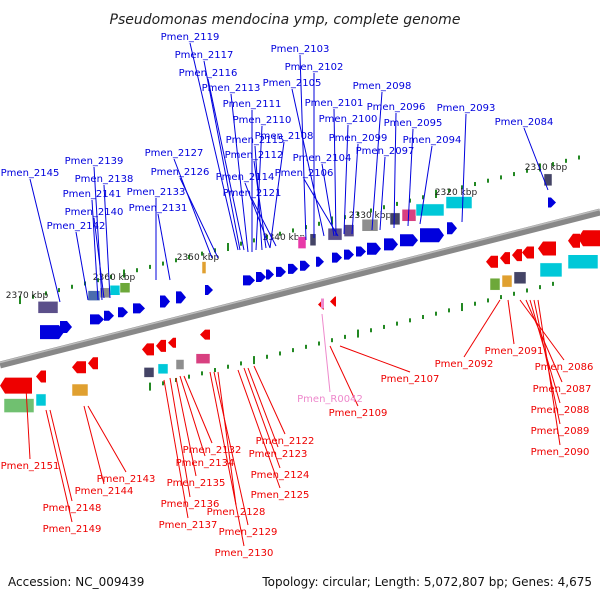 Image resolution: width=600 pixels, height=600 pixels. I want to click on reverse-gene-label: Pmen_2135, so click(196, 483).